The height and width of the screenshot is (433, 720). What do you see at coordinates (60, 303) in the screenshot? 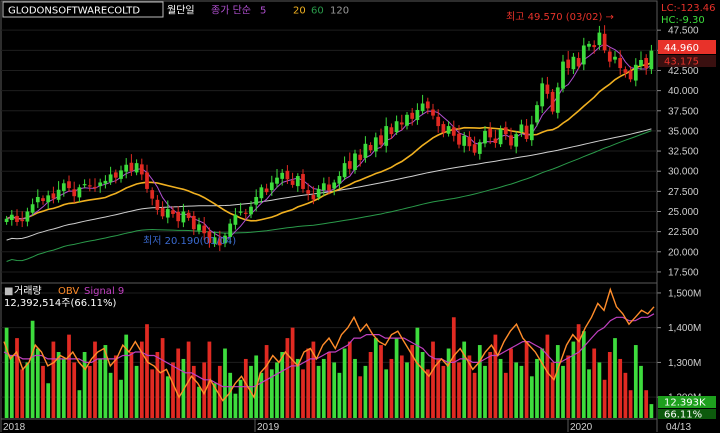
I see `volume-value: 12,392,514주(66.11%)` at bounding box center [60, 303].